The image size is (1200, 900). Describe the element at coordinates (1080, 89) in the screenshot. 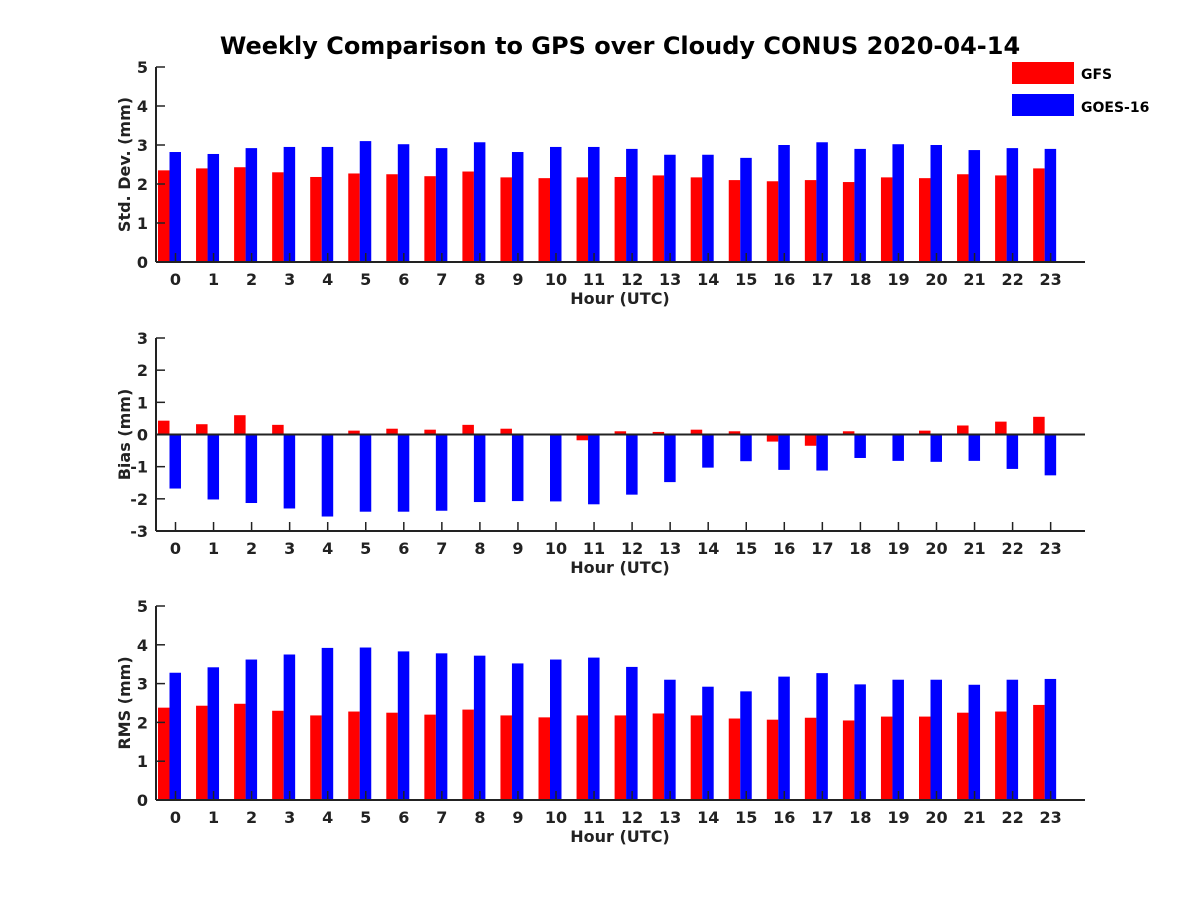

I see `legend: GFS GOES-16` at that location.